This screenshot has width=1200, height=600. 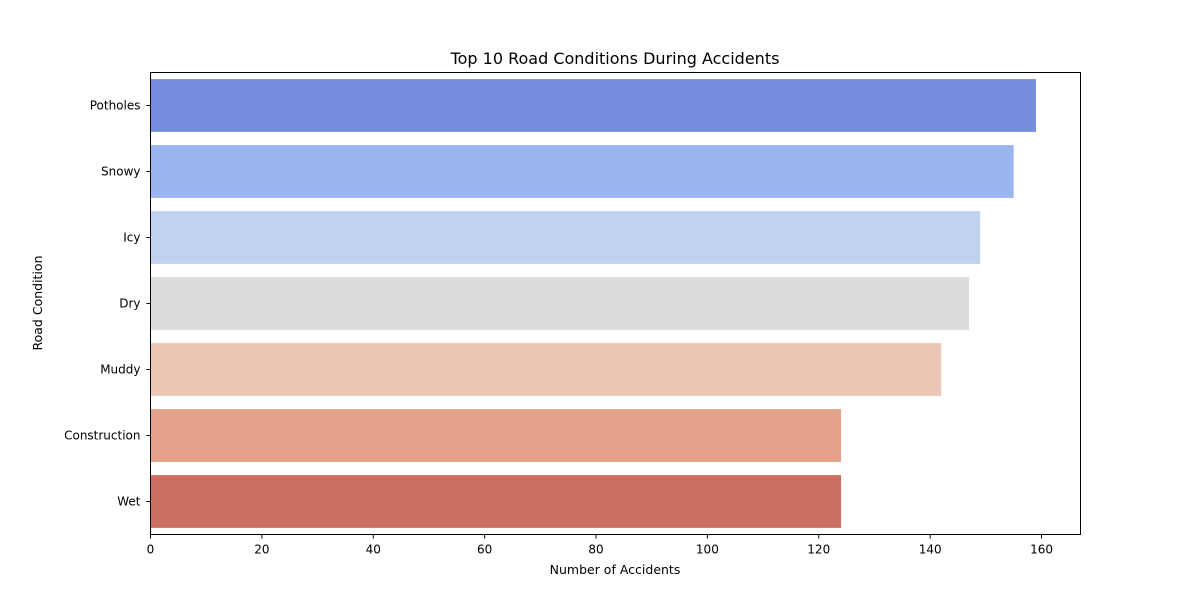 I want to click on x-tick-label: 20, so click(x=261, y=550).